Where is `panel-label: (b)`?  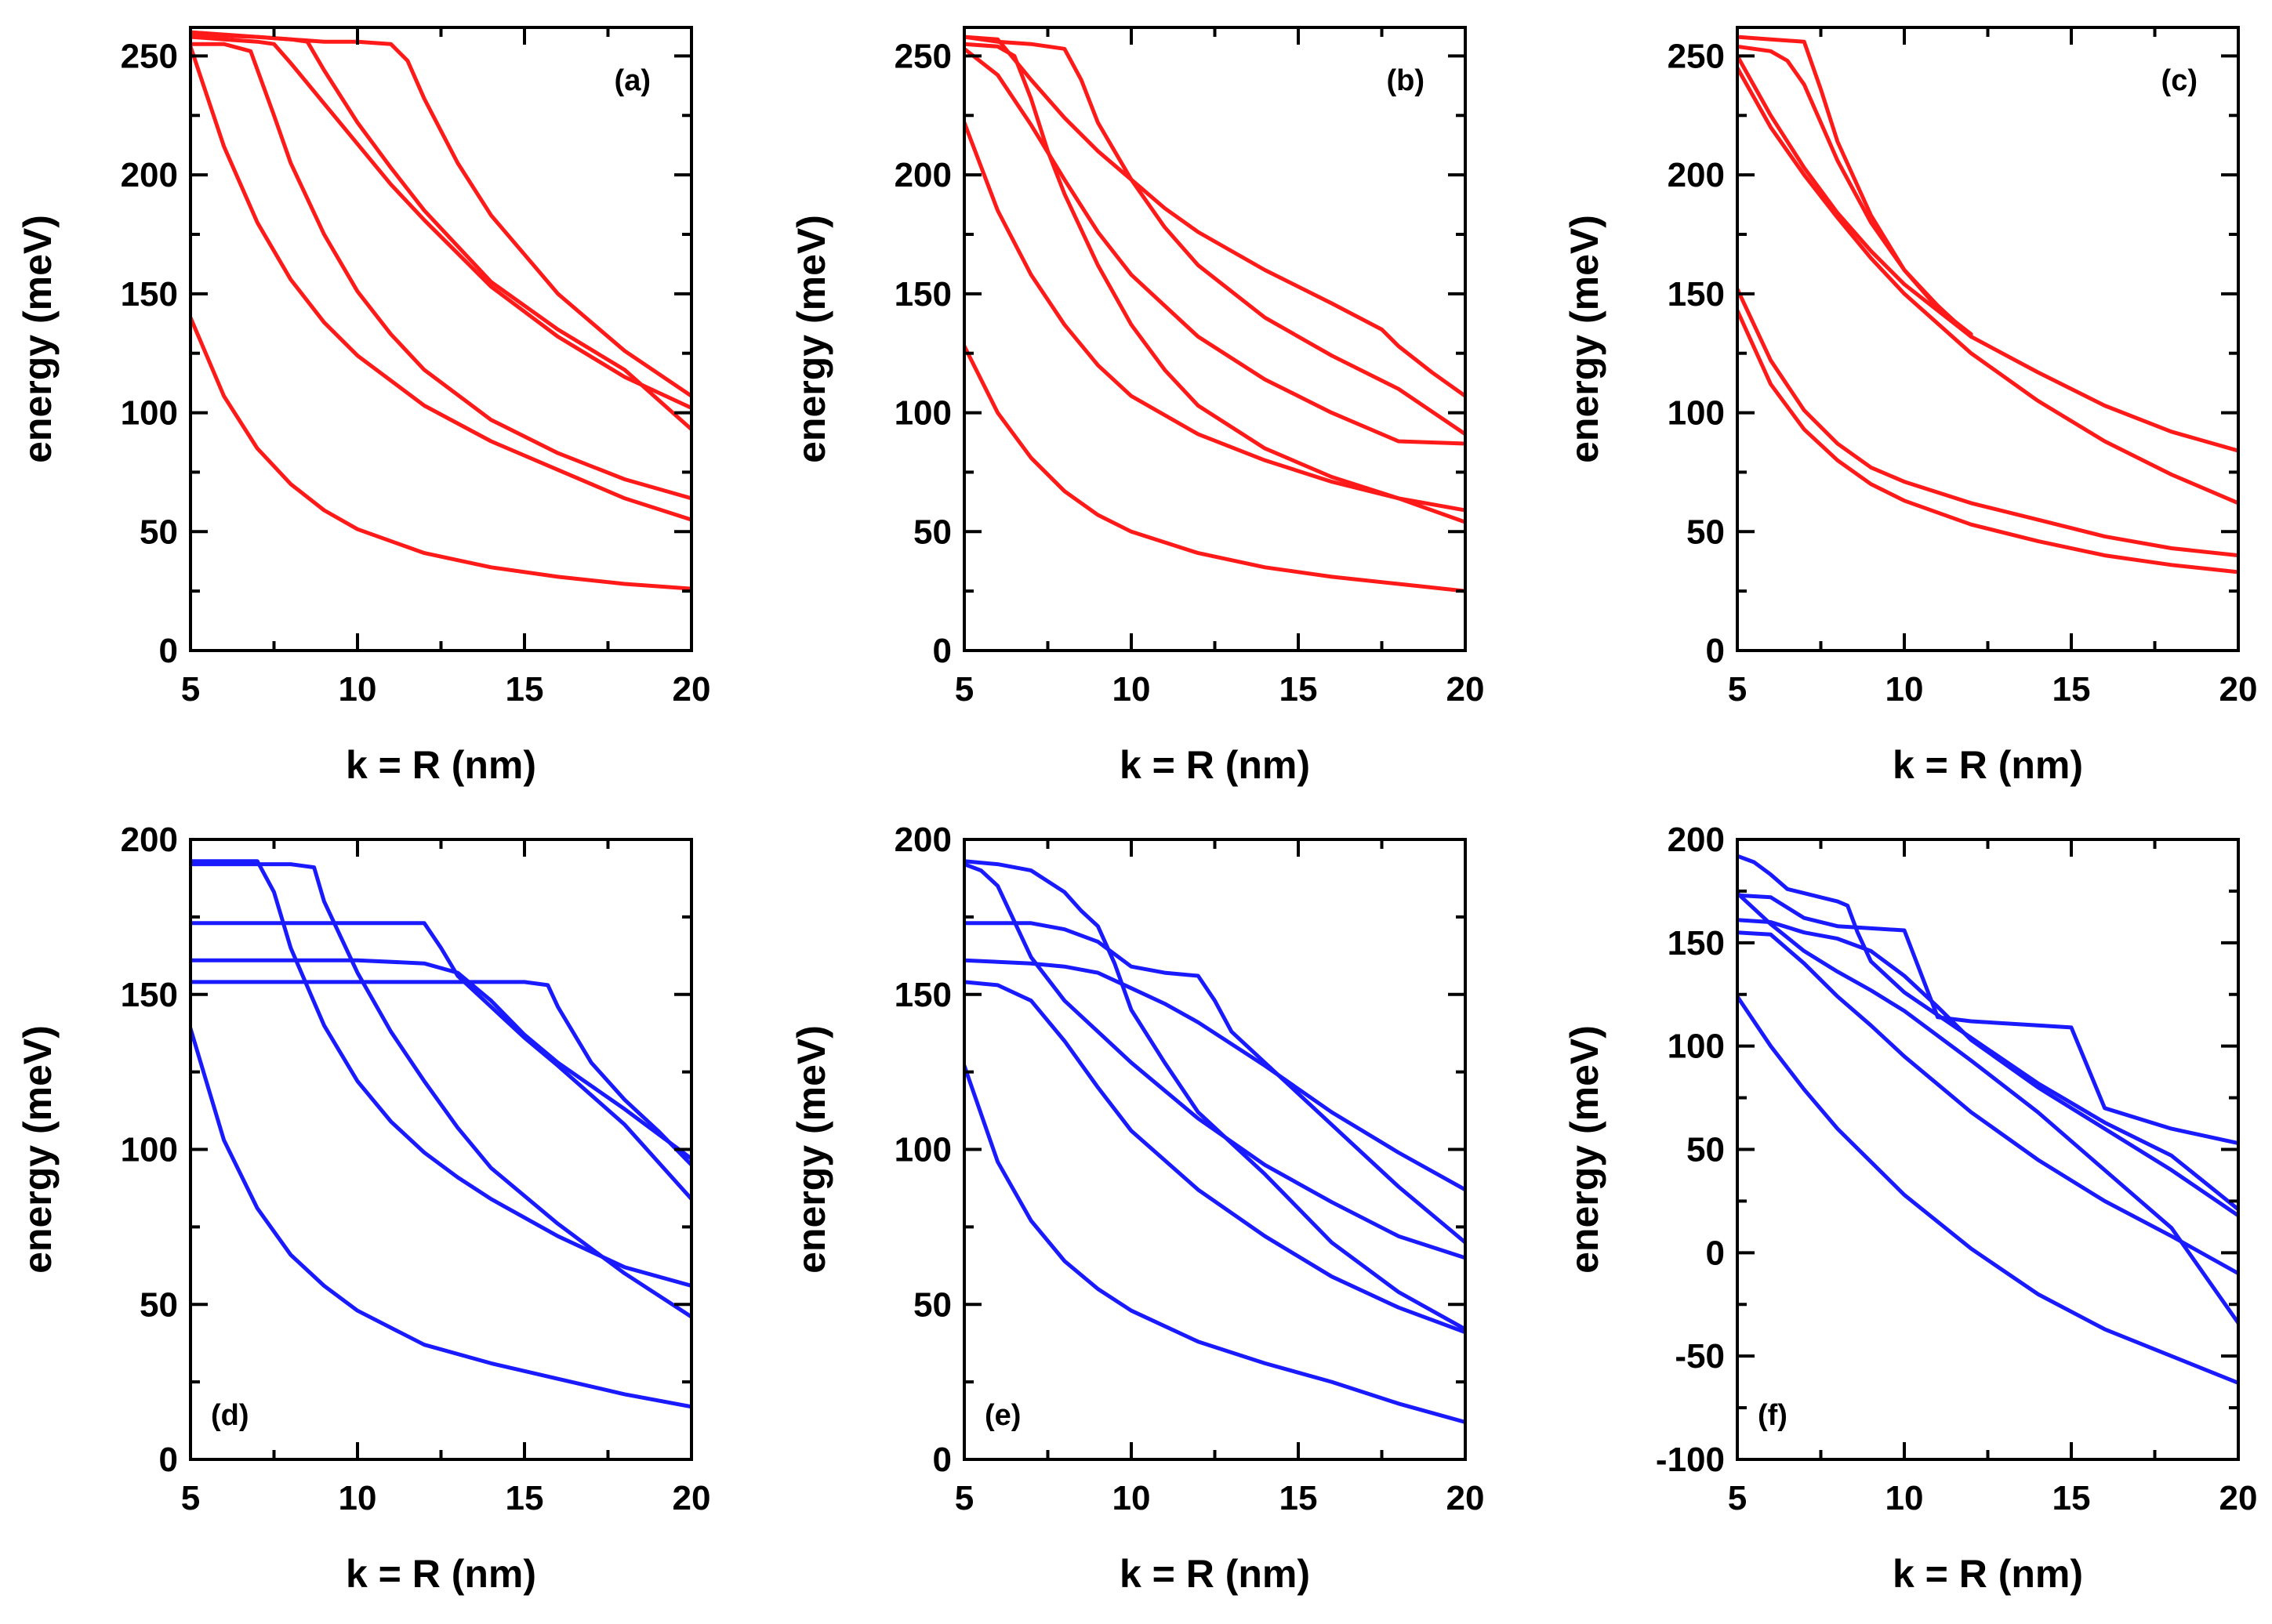
panel-label: (b) is located at coordinates (1405, 80).